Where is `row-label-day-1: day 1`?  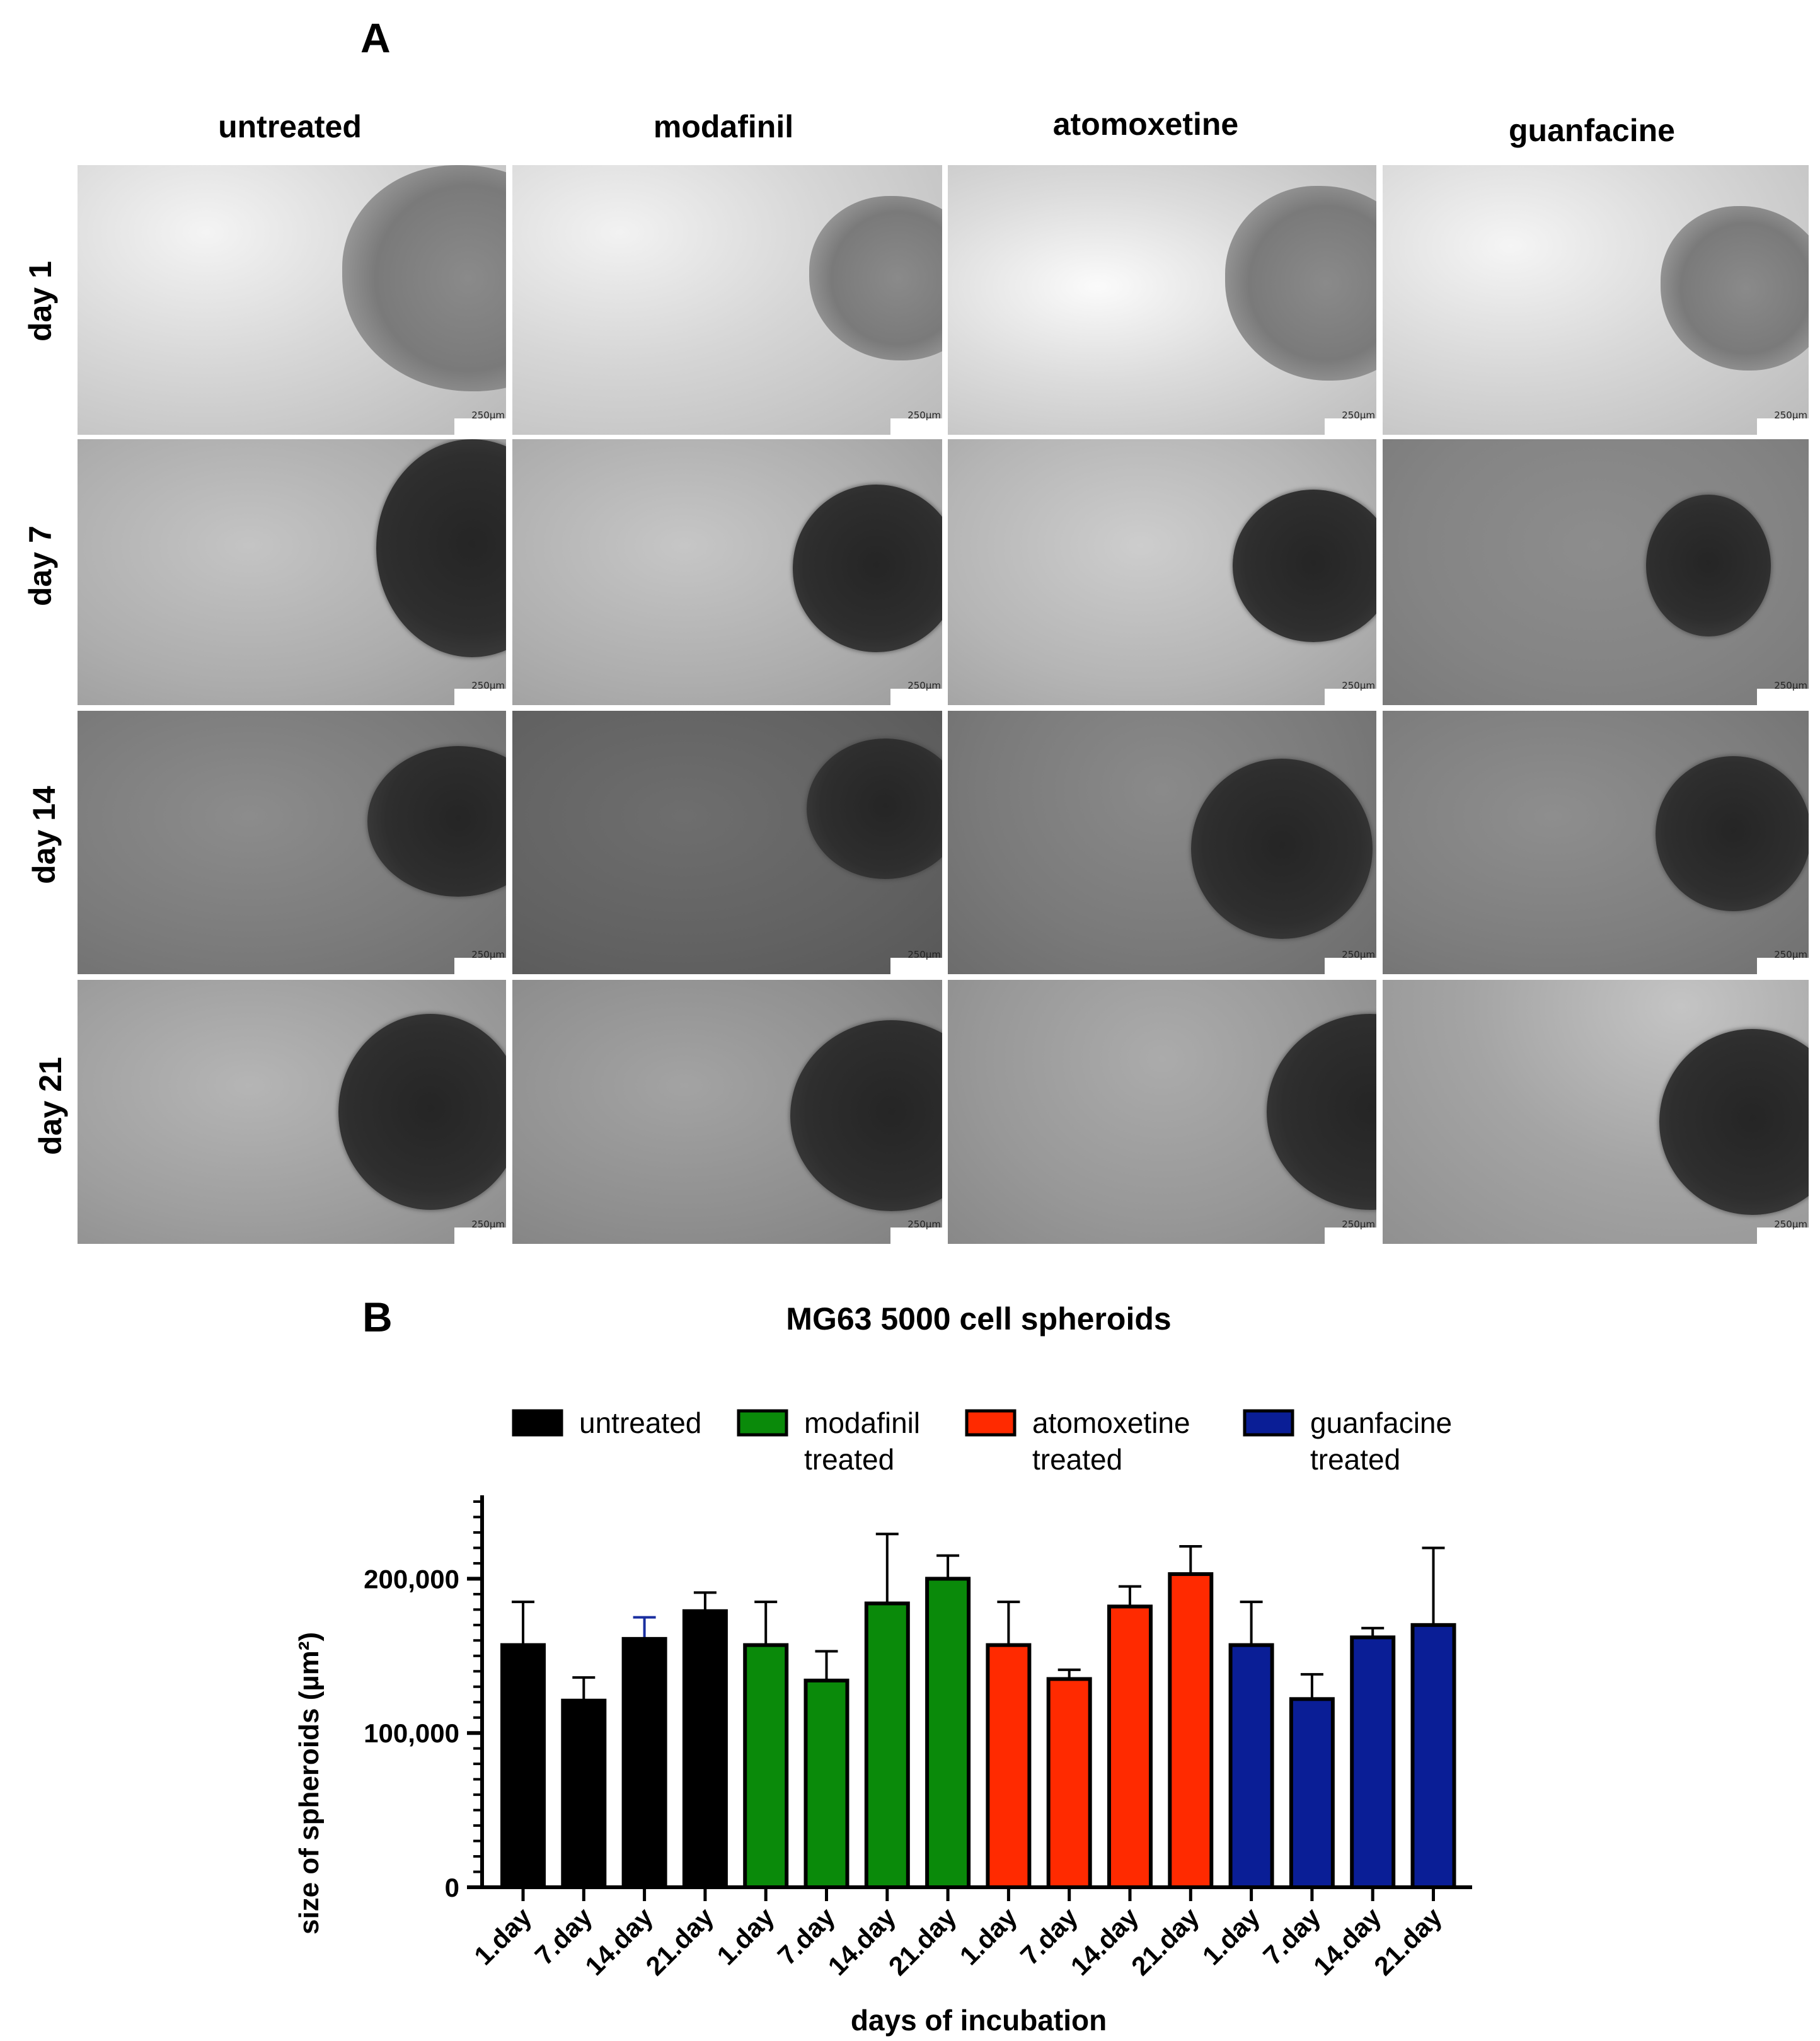 row-label-day-1: day 1 is located at coordinates (40, 302).